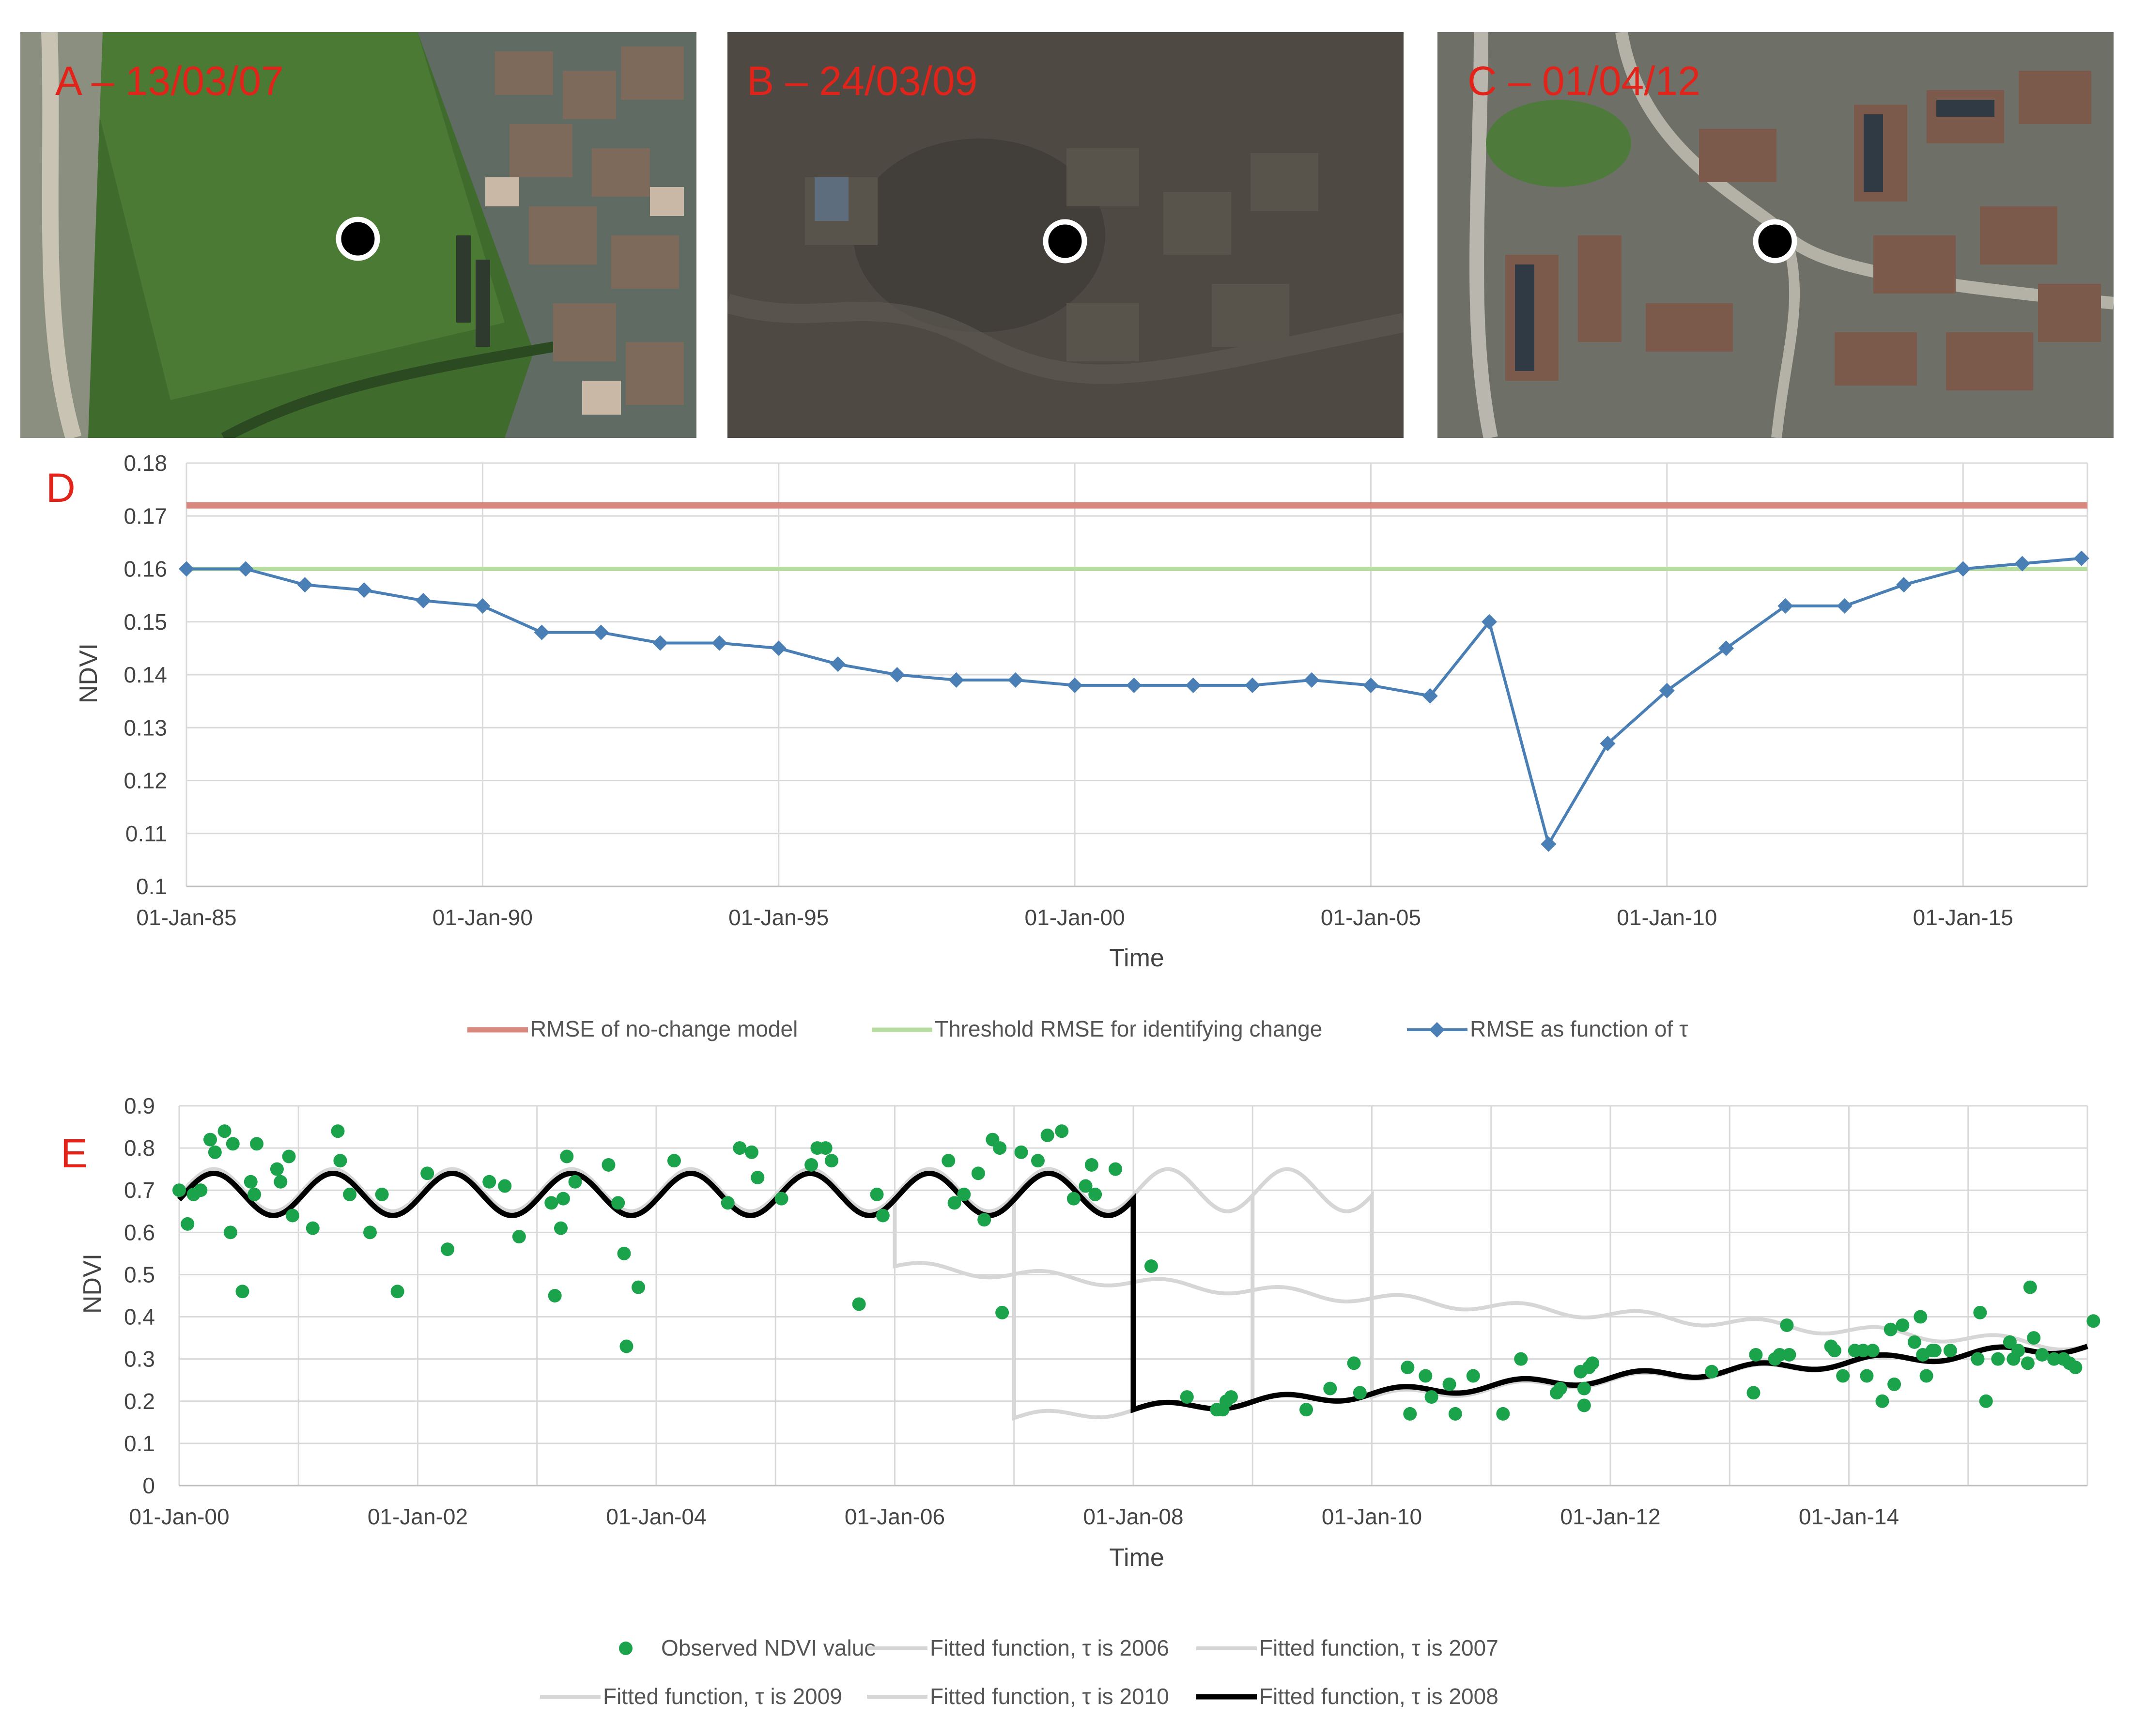 The height and width of the screenshot is (1736, 2131). What do you see at coordinates (769, 1647) in the screenshot?
I see `legend-label-observed: Observed NDVI value` at bounding box center [769, 1647].